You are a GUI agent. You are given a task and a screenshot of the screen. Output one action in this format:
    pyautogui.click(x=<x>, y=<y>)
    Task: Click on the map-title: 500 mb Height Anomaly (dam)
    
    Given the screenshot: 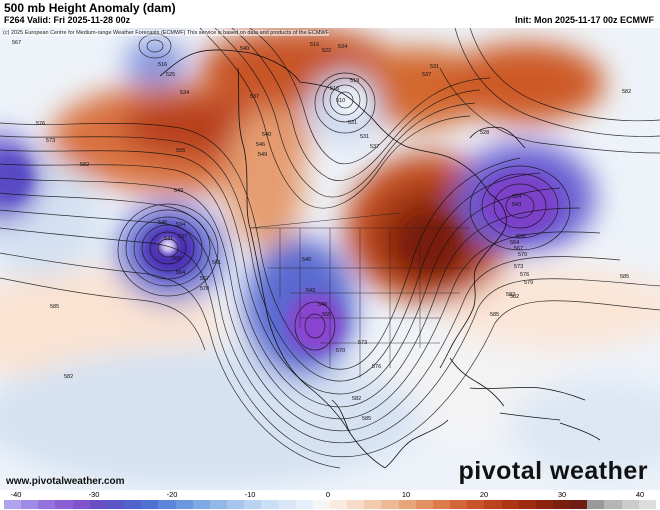 What is the action you would take?
    pyautogui.click(x=90, y=8)
    